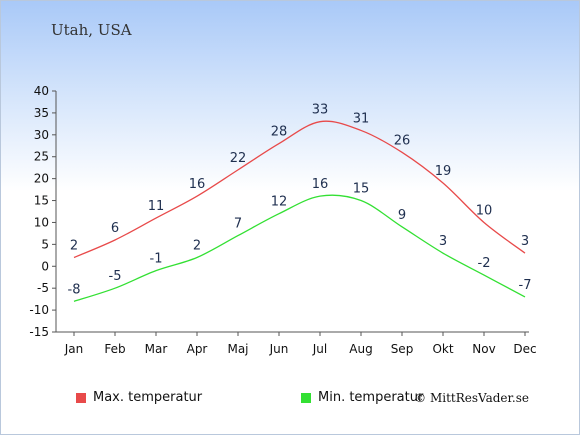 This screenshot has width=580, height=435. What do you see at coordinates (41, 179) in the screenshot?
I see `y-tick-label: 20` at bounding box center [41, 179].